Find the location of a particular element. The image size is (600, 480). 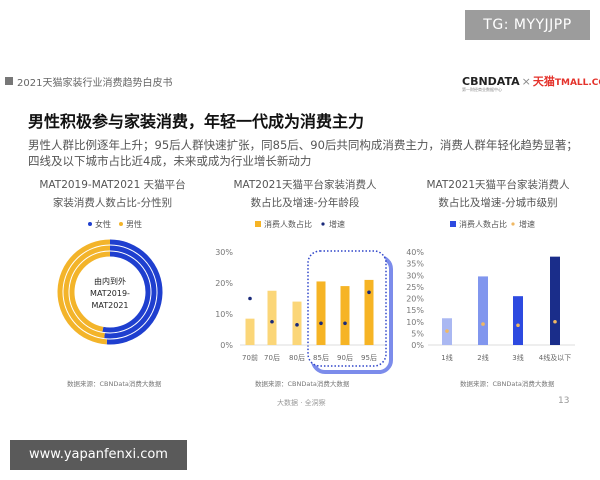

ring-MAT2020-male is located at coordinates (87, 292).